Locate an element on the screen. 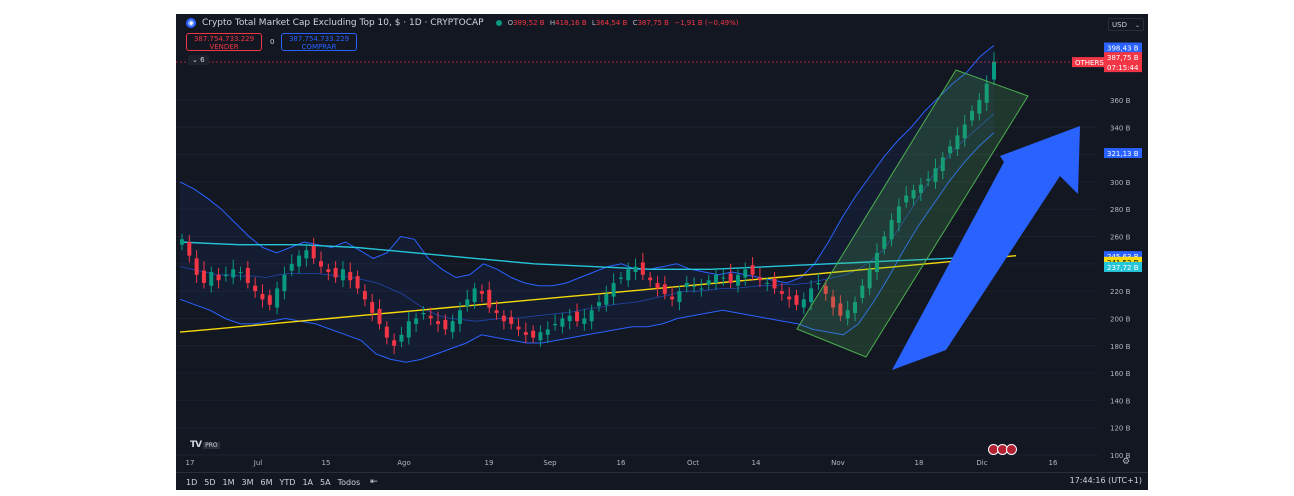 This screenshot has height=496, width=1294. indicators-toggle: ⌄ 6 is located at coordinates (198, 60).